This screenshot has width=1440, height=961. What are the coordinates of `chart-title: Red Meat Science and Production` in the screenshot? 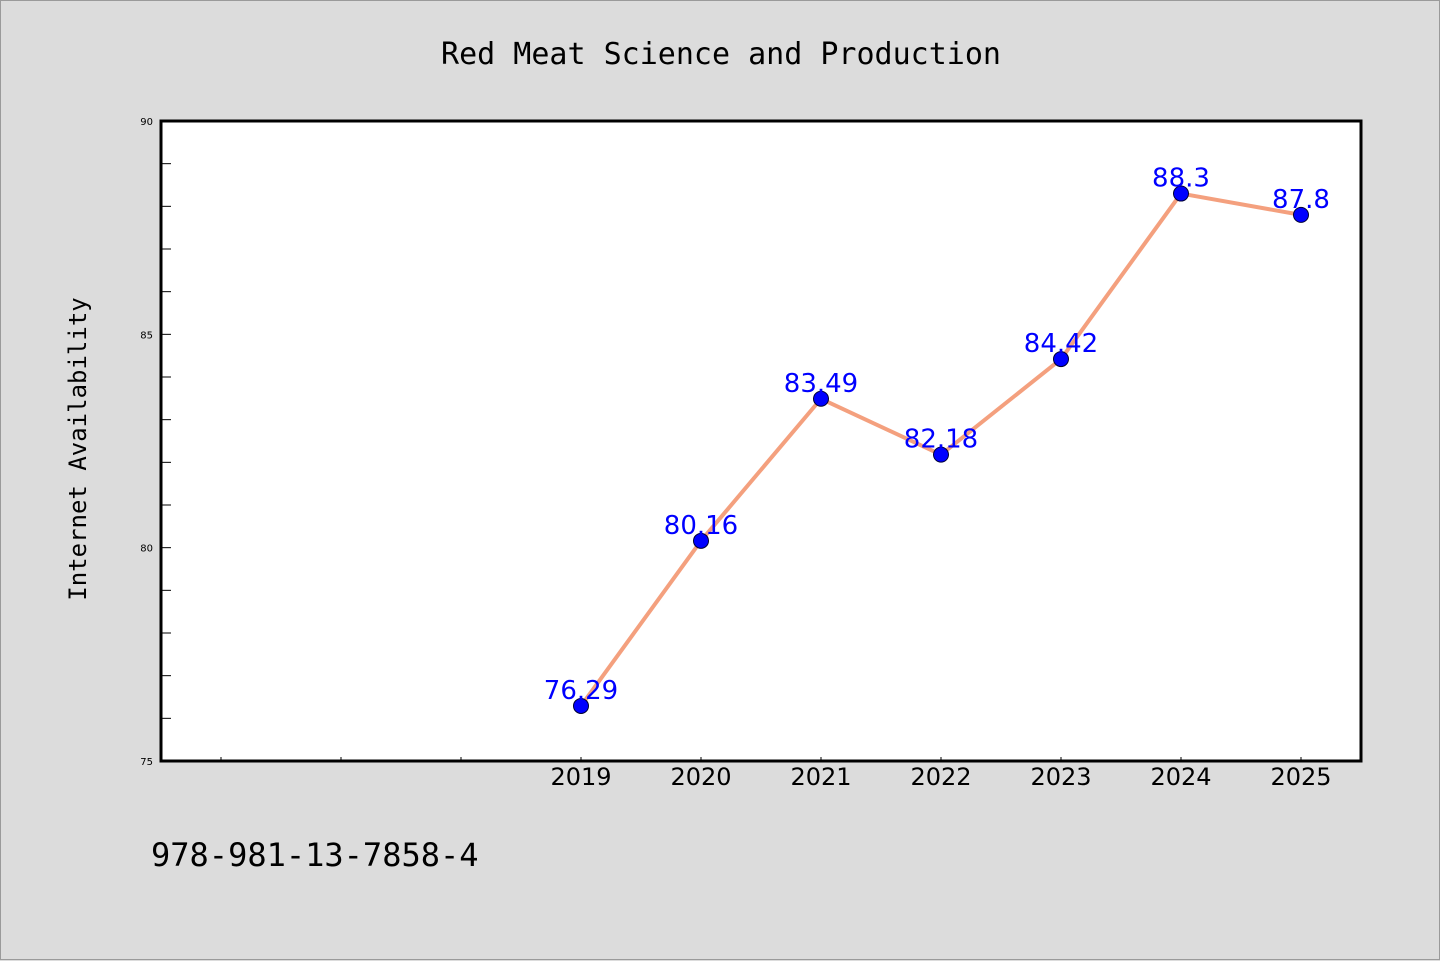 It's located at (721, 54).